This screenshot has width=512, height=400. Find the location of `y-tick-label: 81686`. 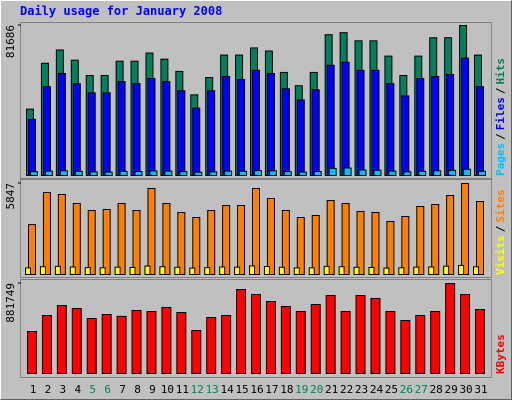

y-tick-label: 81686 is located at coordinates (10, 41).